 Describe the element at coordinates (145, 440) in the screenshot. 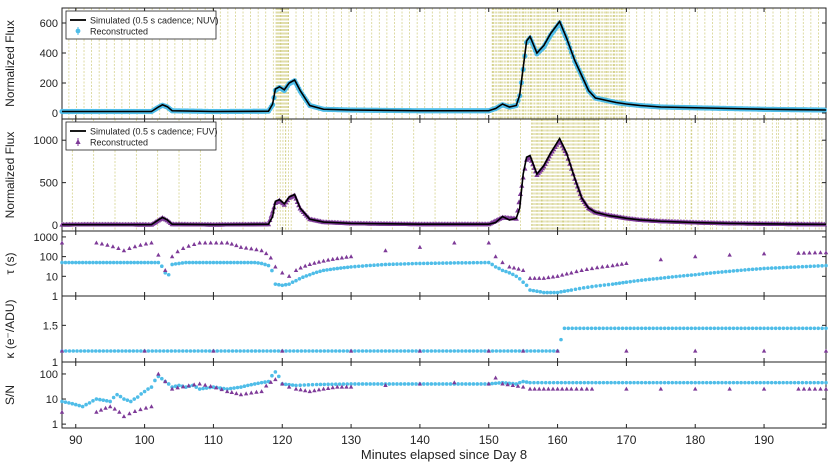

I see `x-tick-label-1: 100` at that location.